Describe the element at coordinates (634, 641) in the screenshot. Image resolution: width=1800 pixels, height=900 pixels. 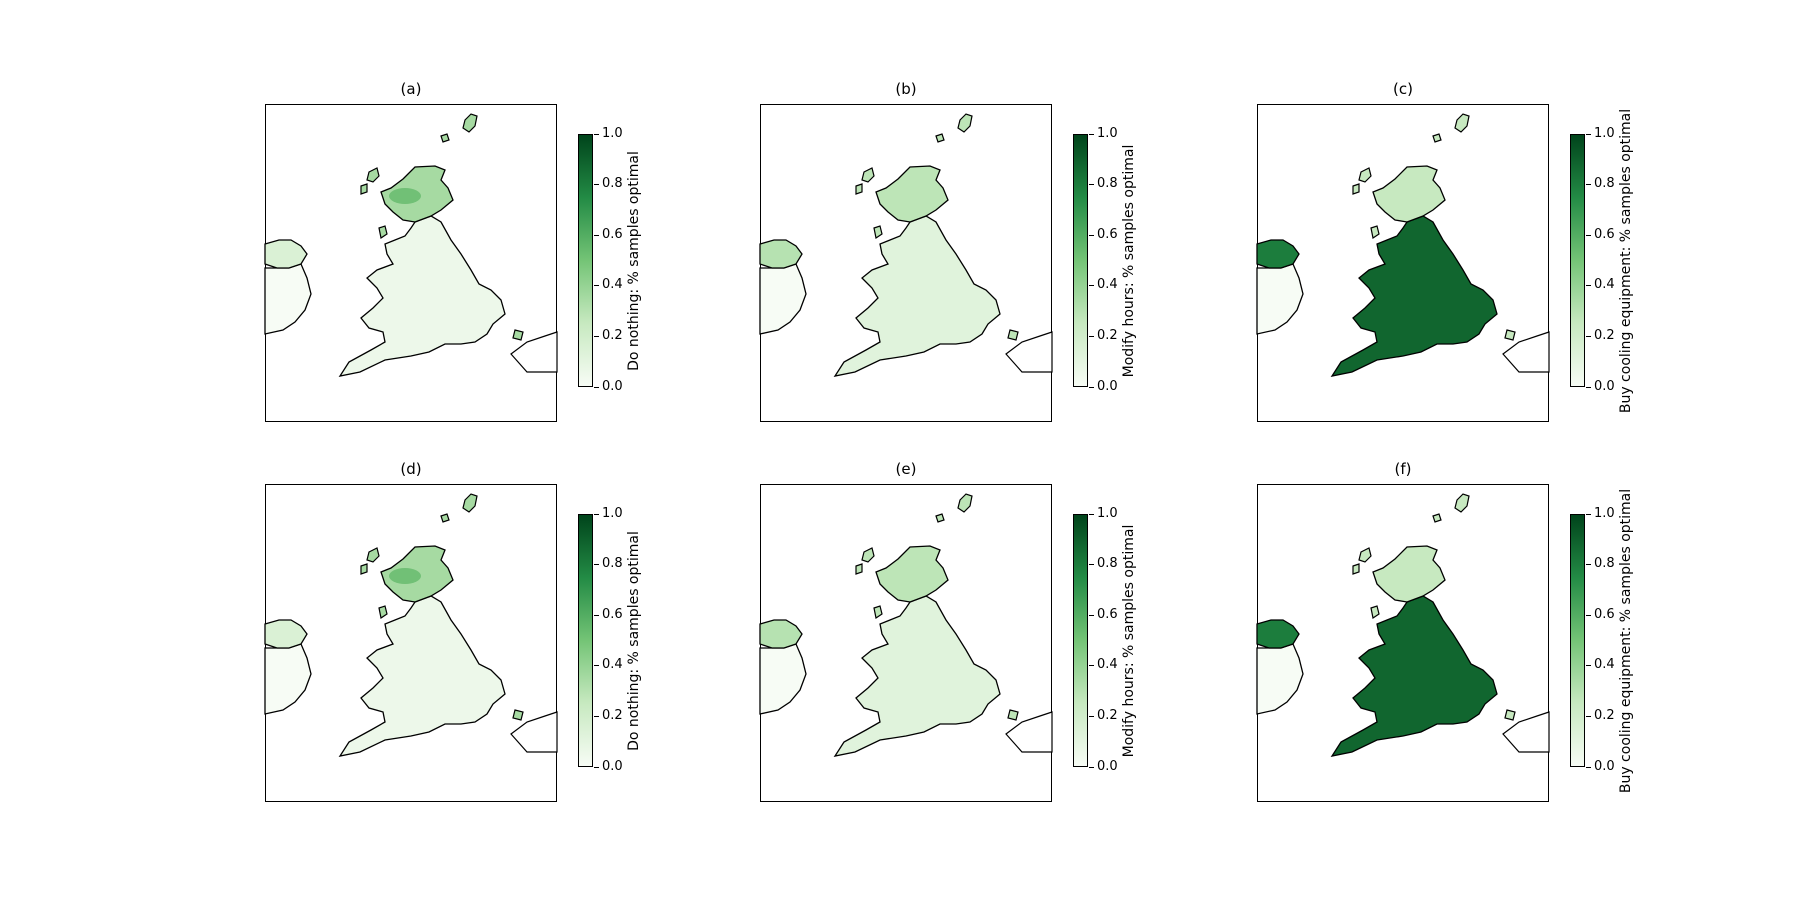
I see `colorbar-label: Do nothing: % samples optimal` at that location.